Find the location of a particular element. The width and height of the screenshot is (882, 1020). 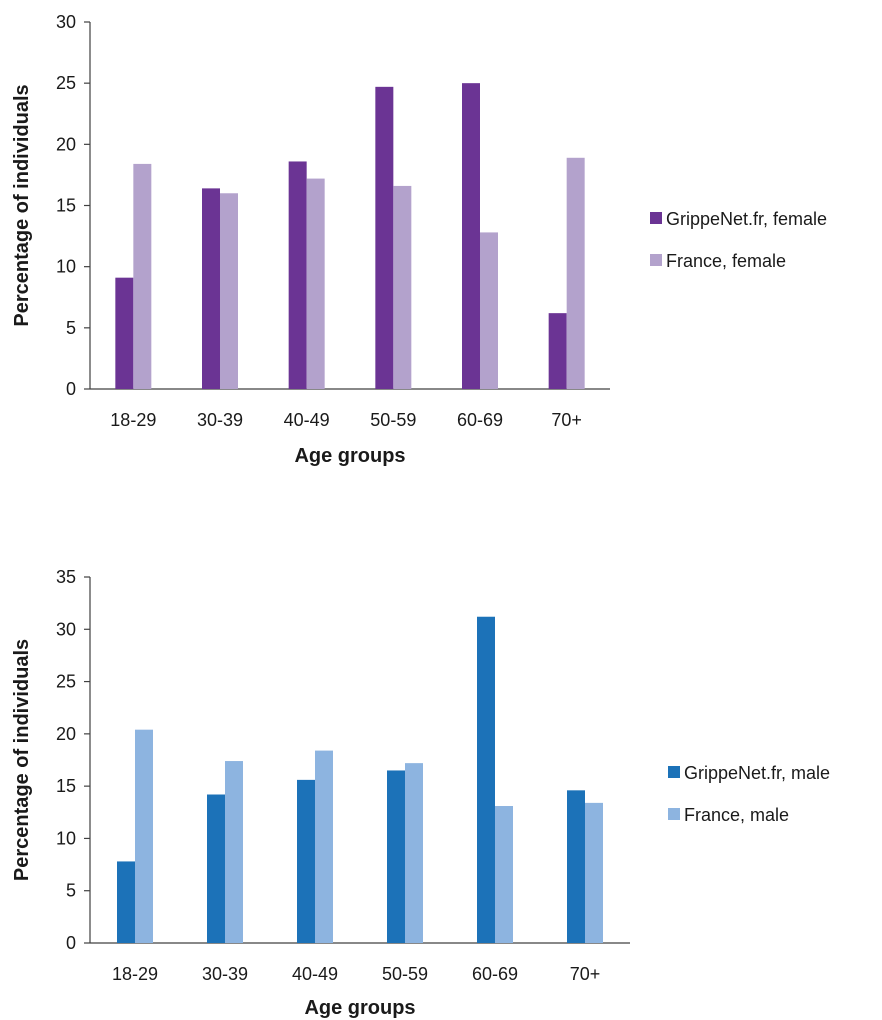

legend-label: France, female is located at coordinates (726, 261).